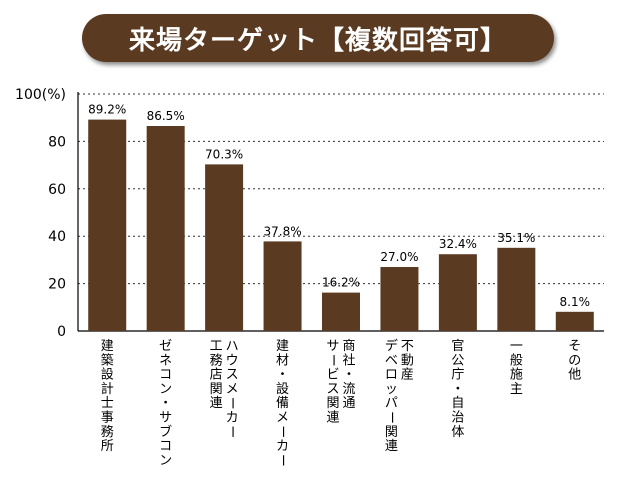  Describe the element at coordinates (407, 375) in the screenshot. I see `category-label-char: 産` at that location.